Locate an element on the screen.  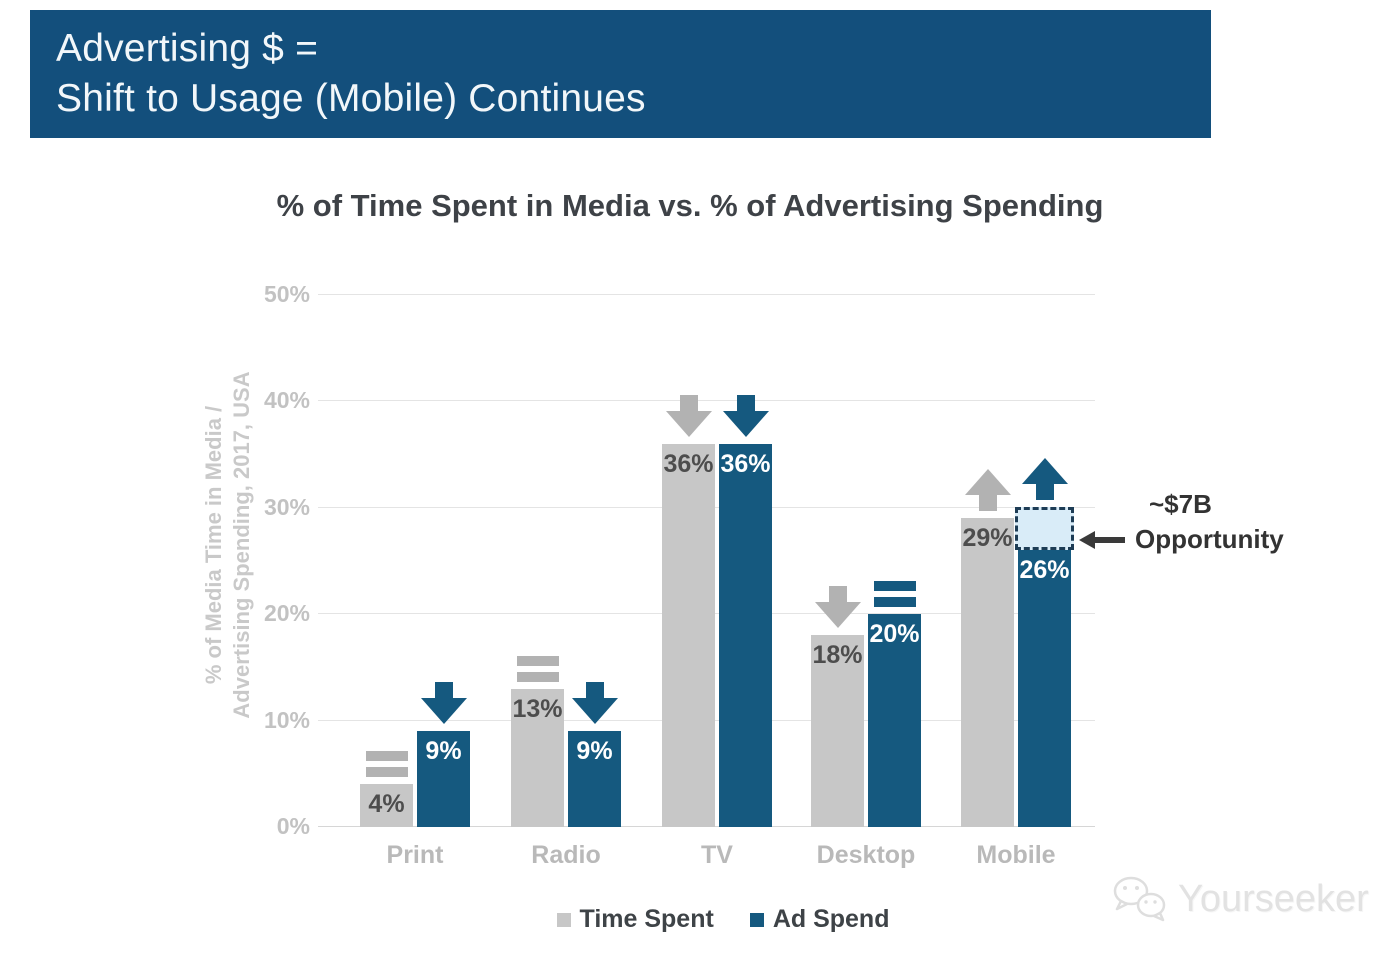
y-axis-tick-label: 20% is located at coordinates (286, 613).